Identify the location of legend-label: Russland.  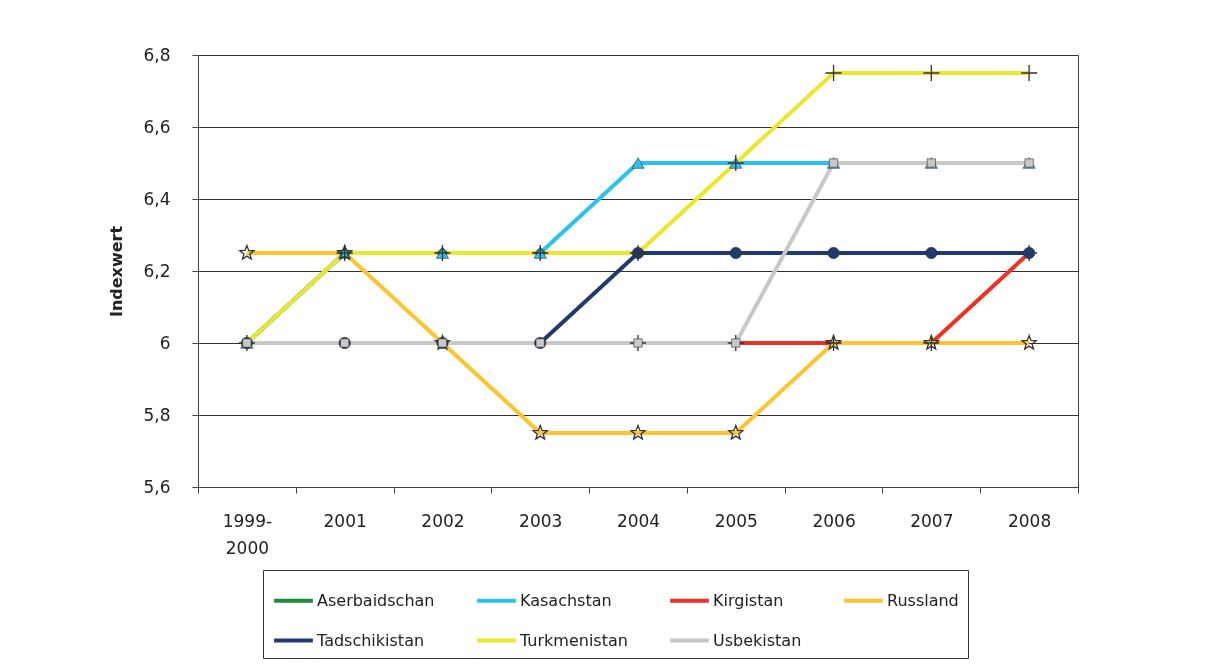
(923, 600).